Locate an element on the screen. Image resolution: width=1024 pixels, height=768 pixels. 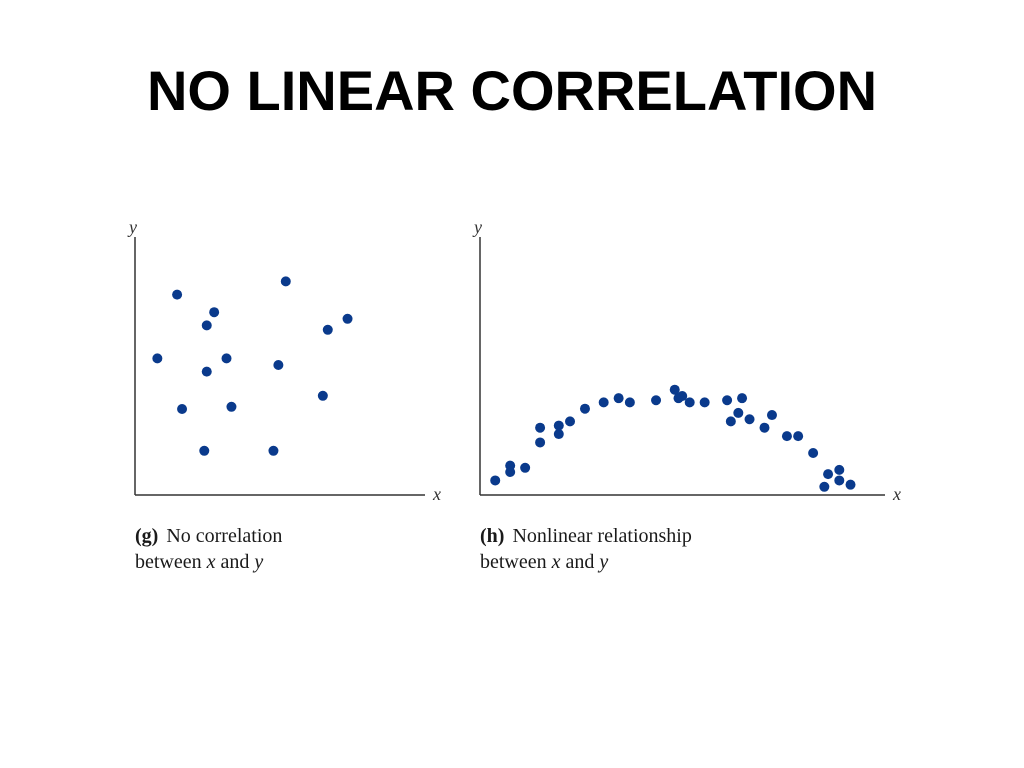
caption-g: (g) No correlation between x and y is located at coordinates (208, 549).